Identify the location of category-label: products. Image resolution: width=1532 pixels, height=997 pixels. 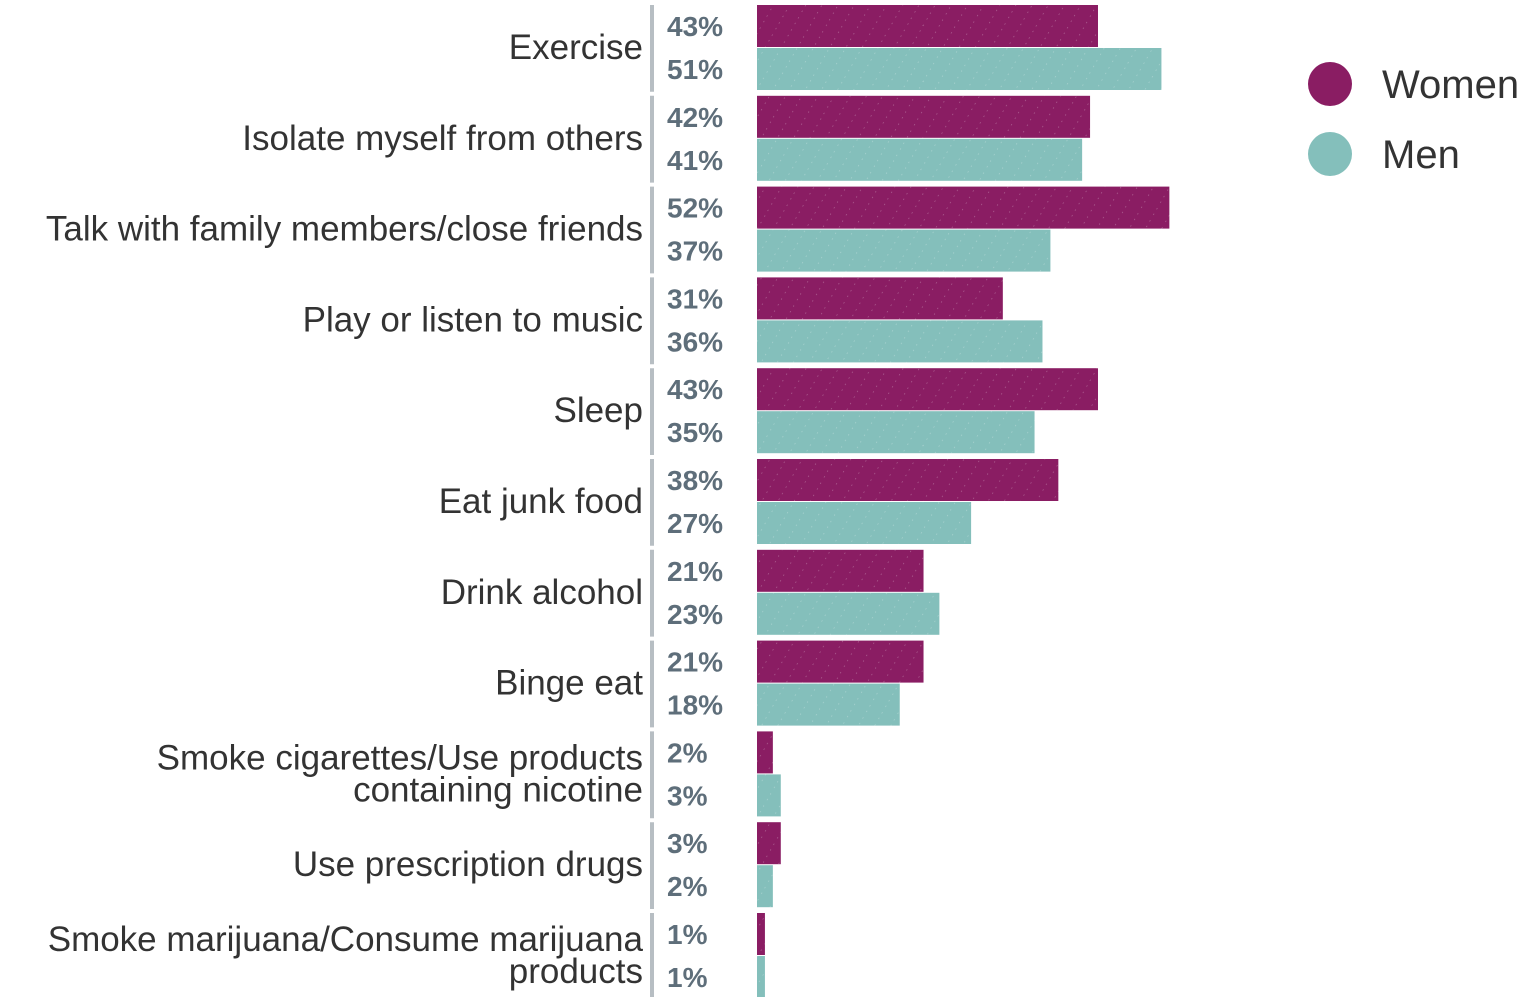
(576, 971).